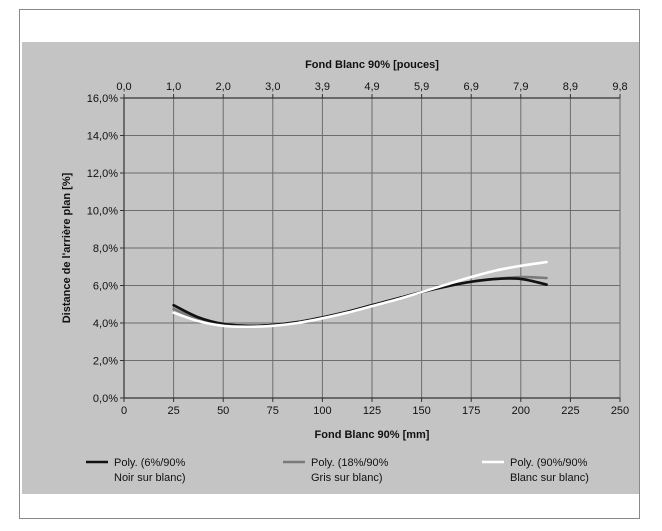 This screenshot has width=662, height=531. I want to click on x-tick-label: 200, so click(521, 411).